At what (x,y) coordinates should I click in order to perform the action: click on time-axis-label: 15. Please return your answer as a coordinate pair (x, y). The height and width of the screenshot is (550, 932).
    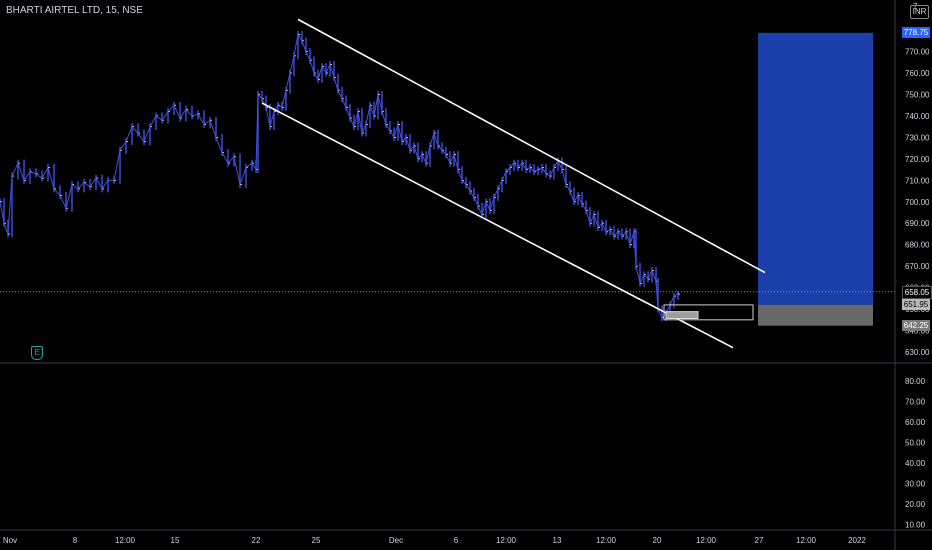
    Looking at the image, I should click on (175, 540).